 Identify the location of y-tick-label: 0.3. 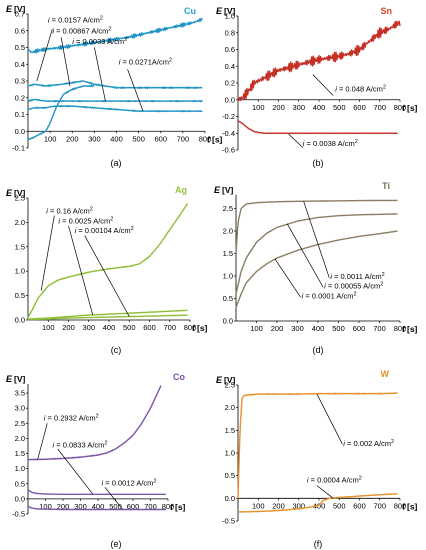
(20, 81).